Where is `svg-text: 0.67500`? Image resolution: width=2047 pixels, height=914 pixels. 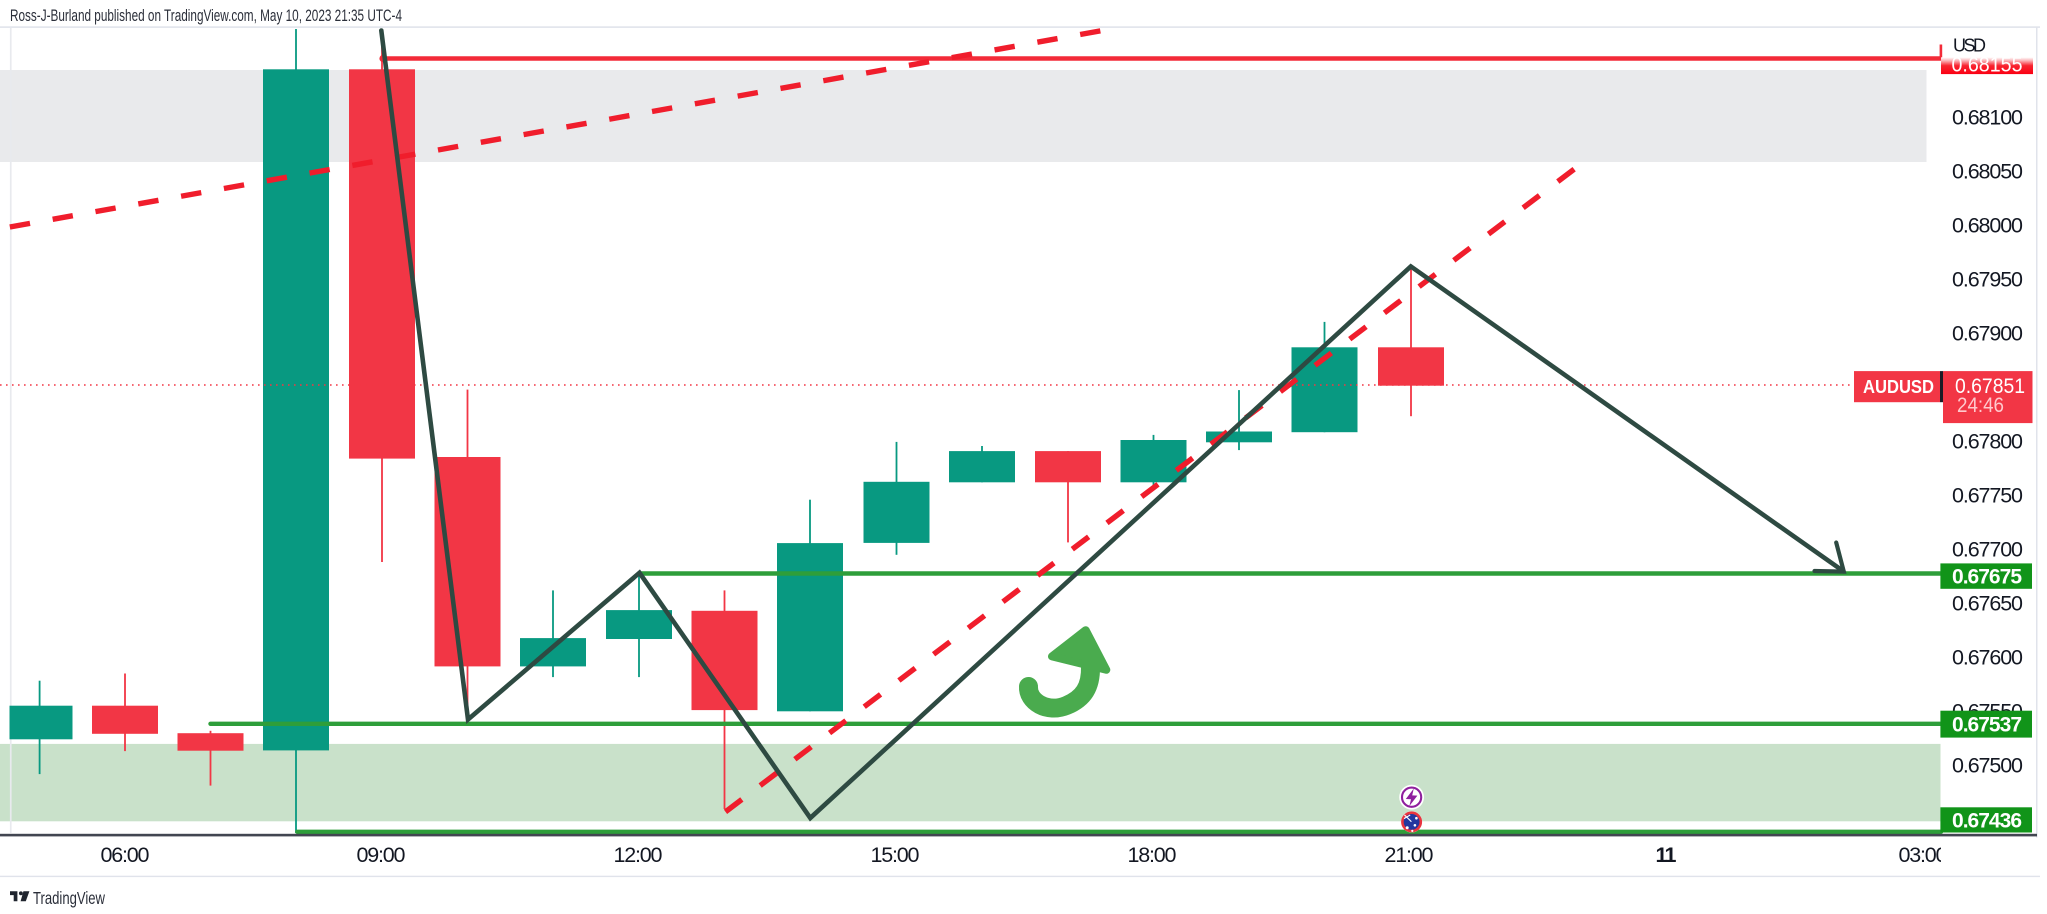
svg-text: 0.67500 is located at coordinates (1987, 766).